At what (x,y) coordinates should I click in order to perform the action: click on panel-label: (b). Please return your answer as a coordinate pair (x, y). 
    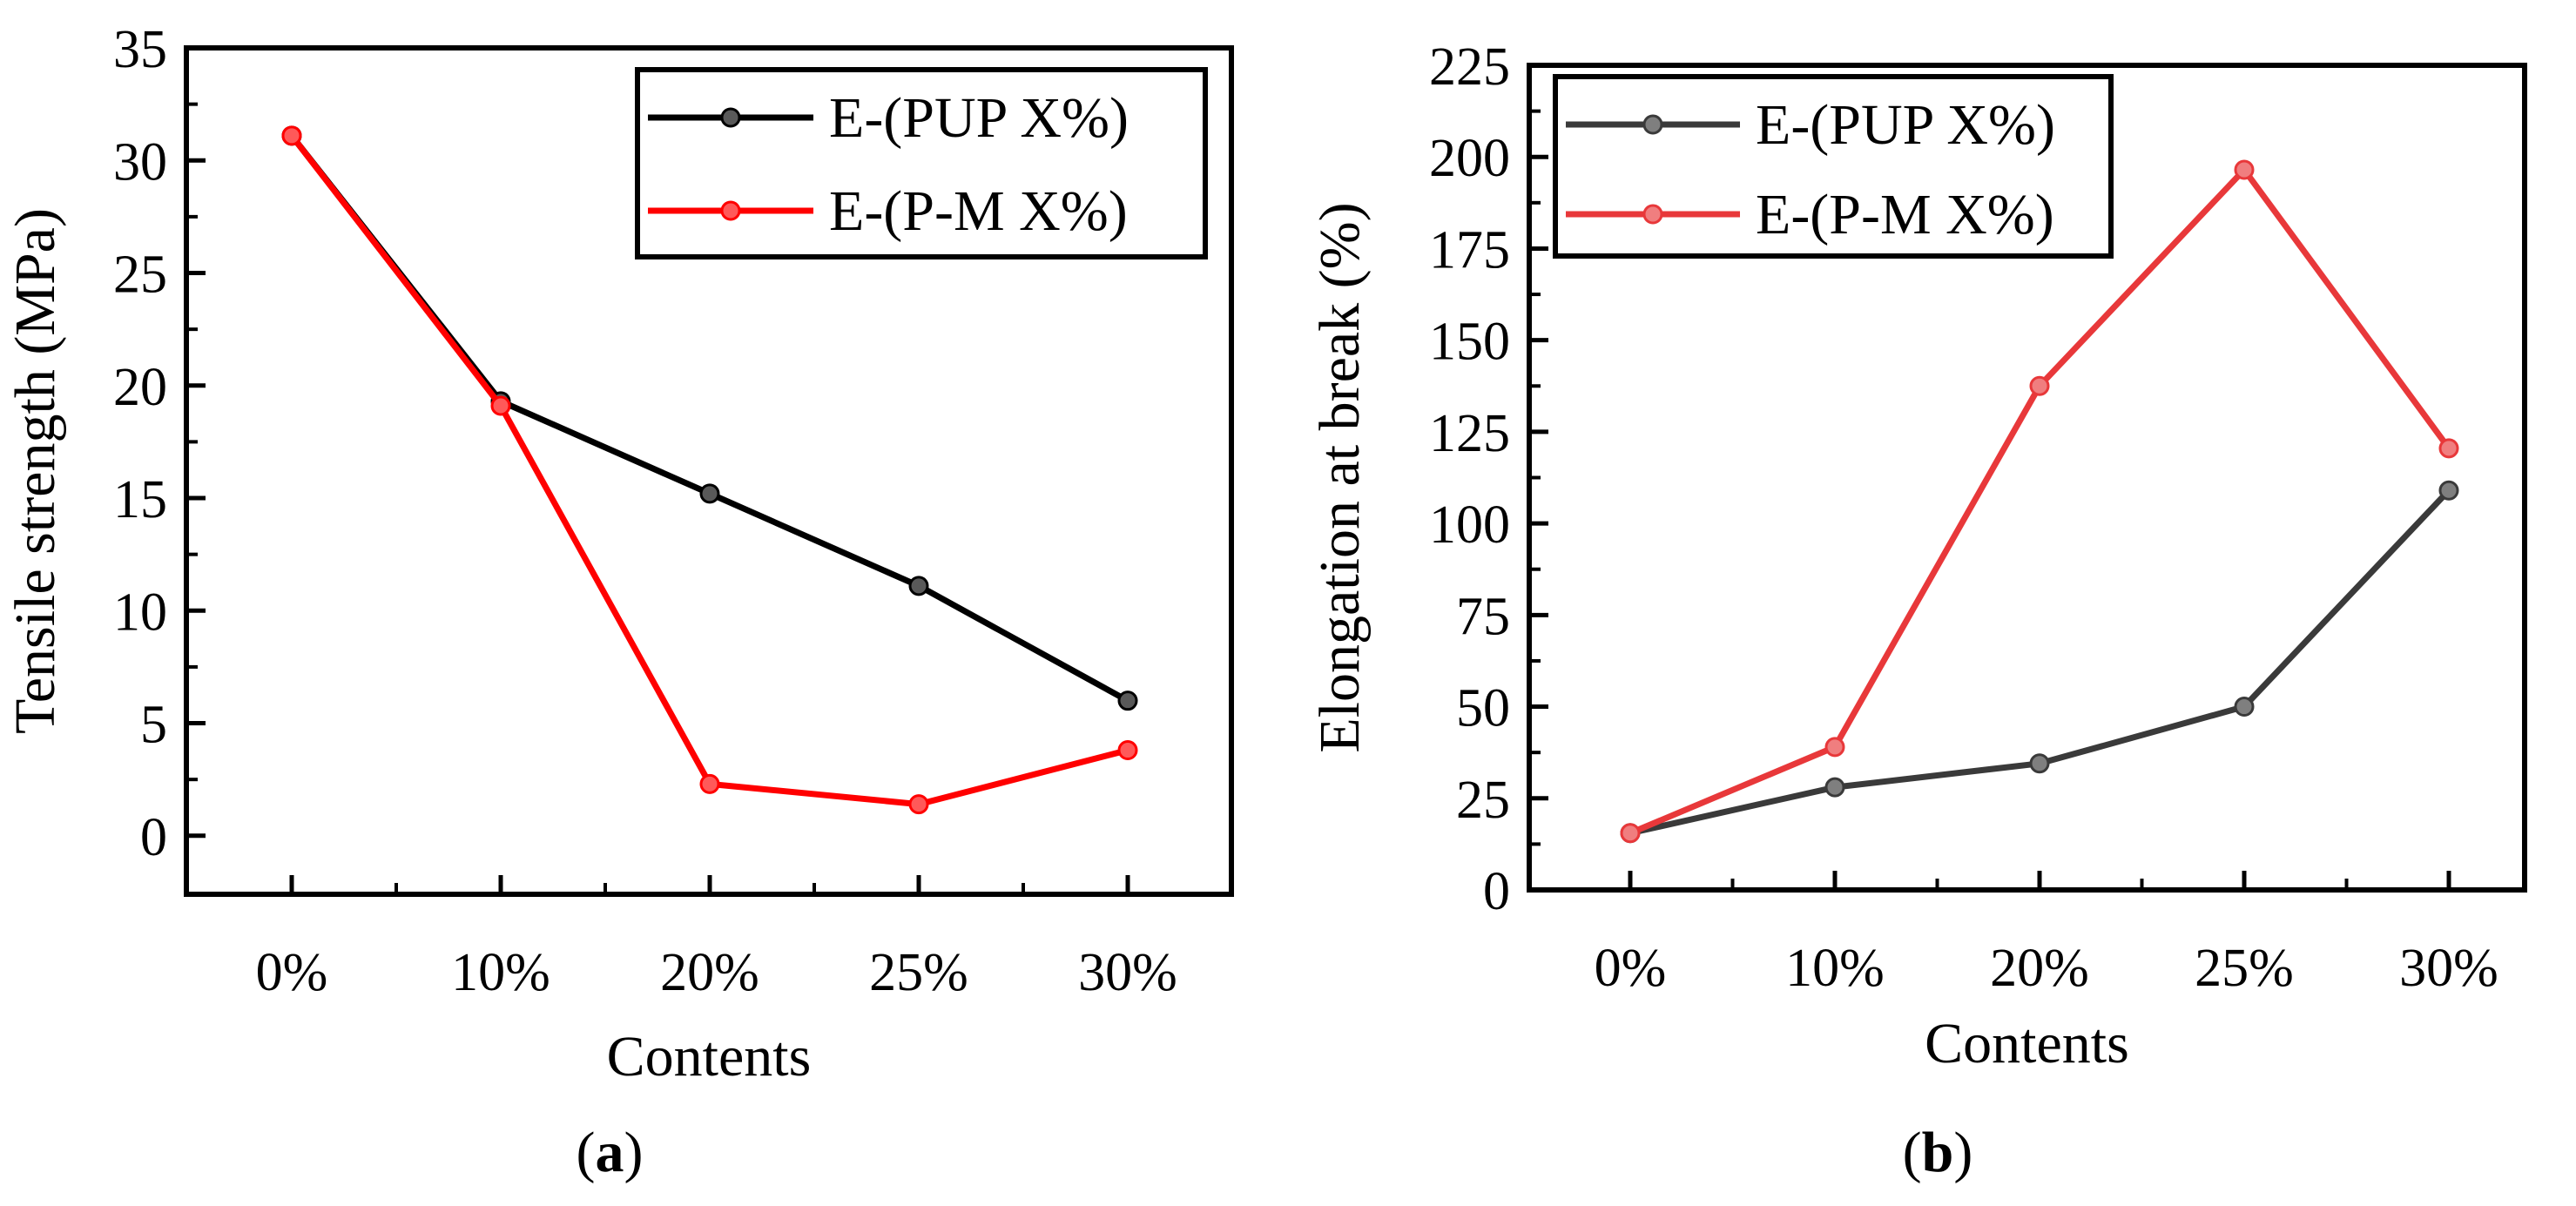
    Looking at the image, I should click on (1938, 1153).